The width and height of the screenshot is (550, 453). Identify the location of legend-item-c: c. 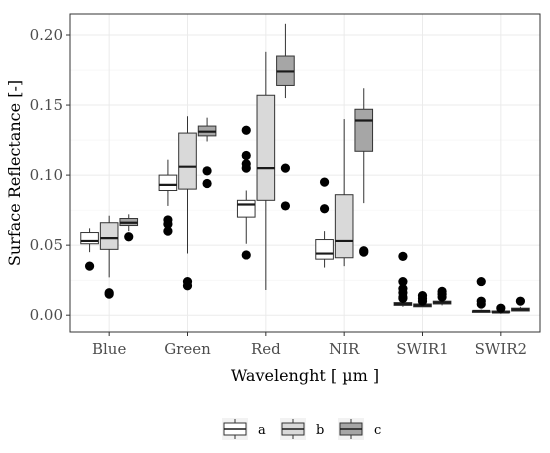
(359, 429).